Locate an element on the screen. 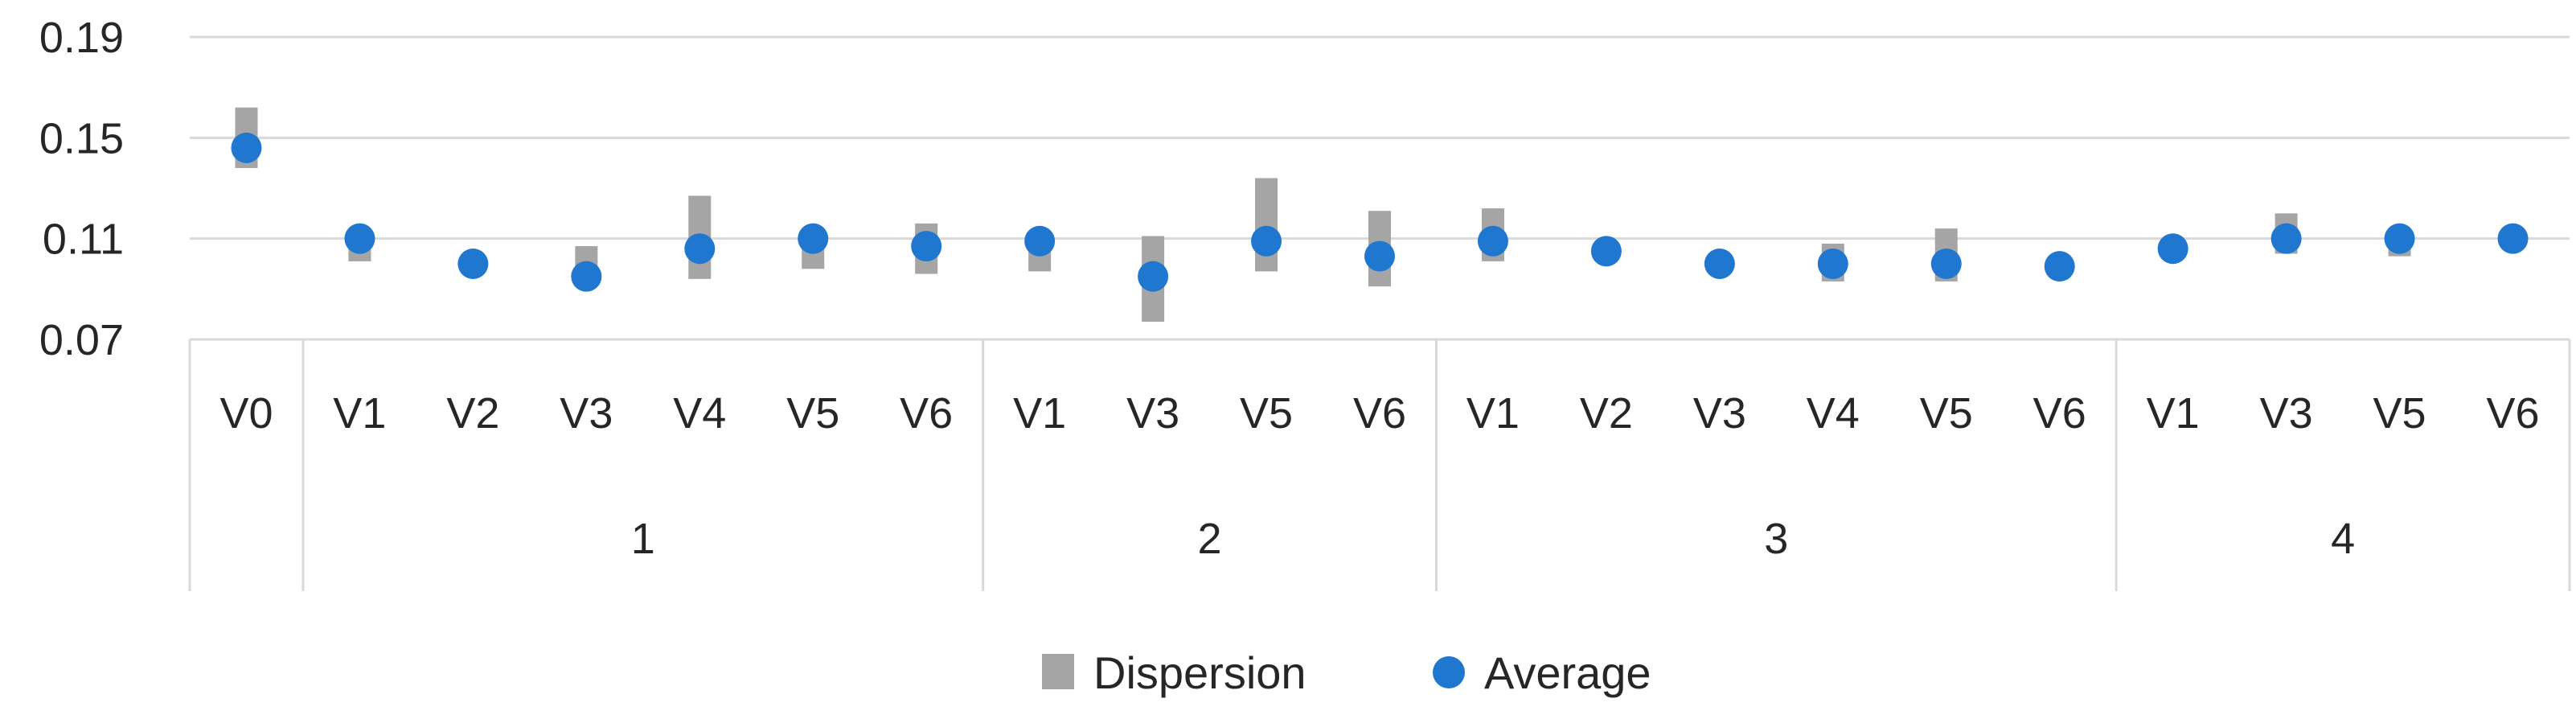  legend-swatch-average is located at coordinates (1449, 672).